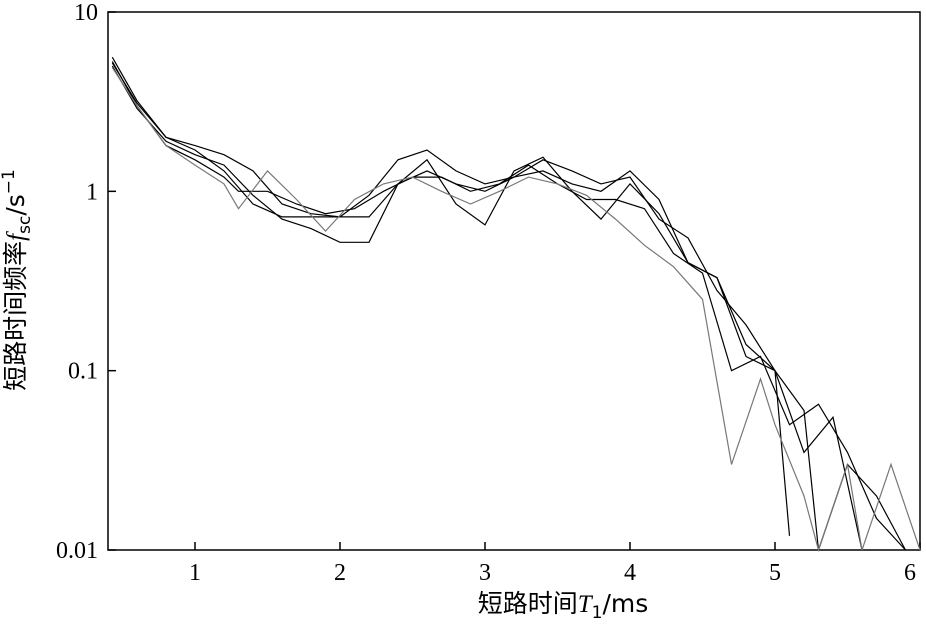 This screenshot has height=632, width=926. I want to click on y-tick-label: 1, so click(92, 192).